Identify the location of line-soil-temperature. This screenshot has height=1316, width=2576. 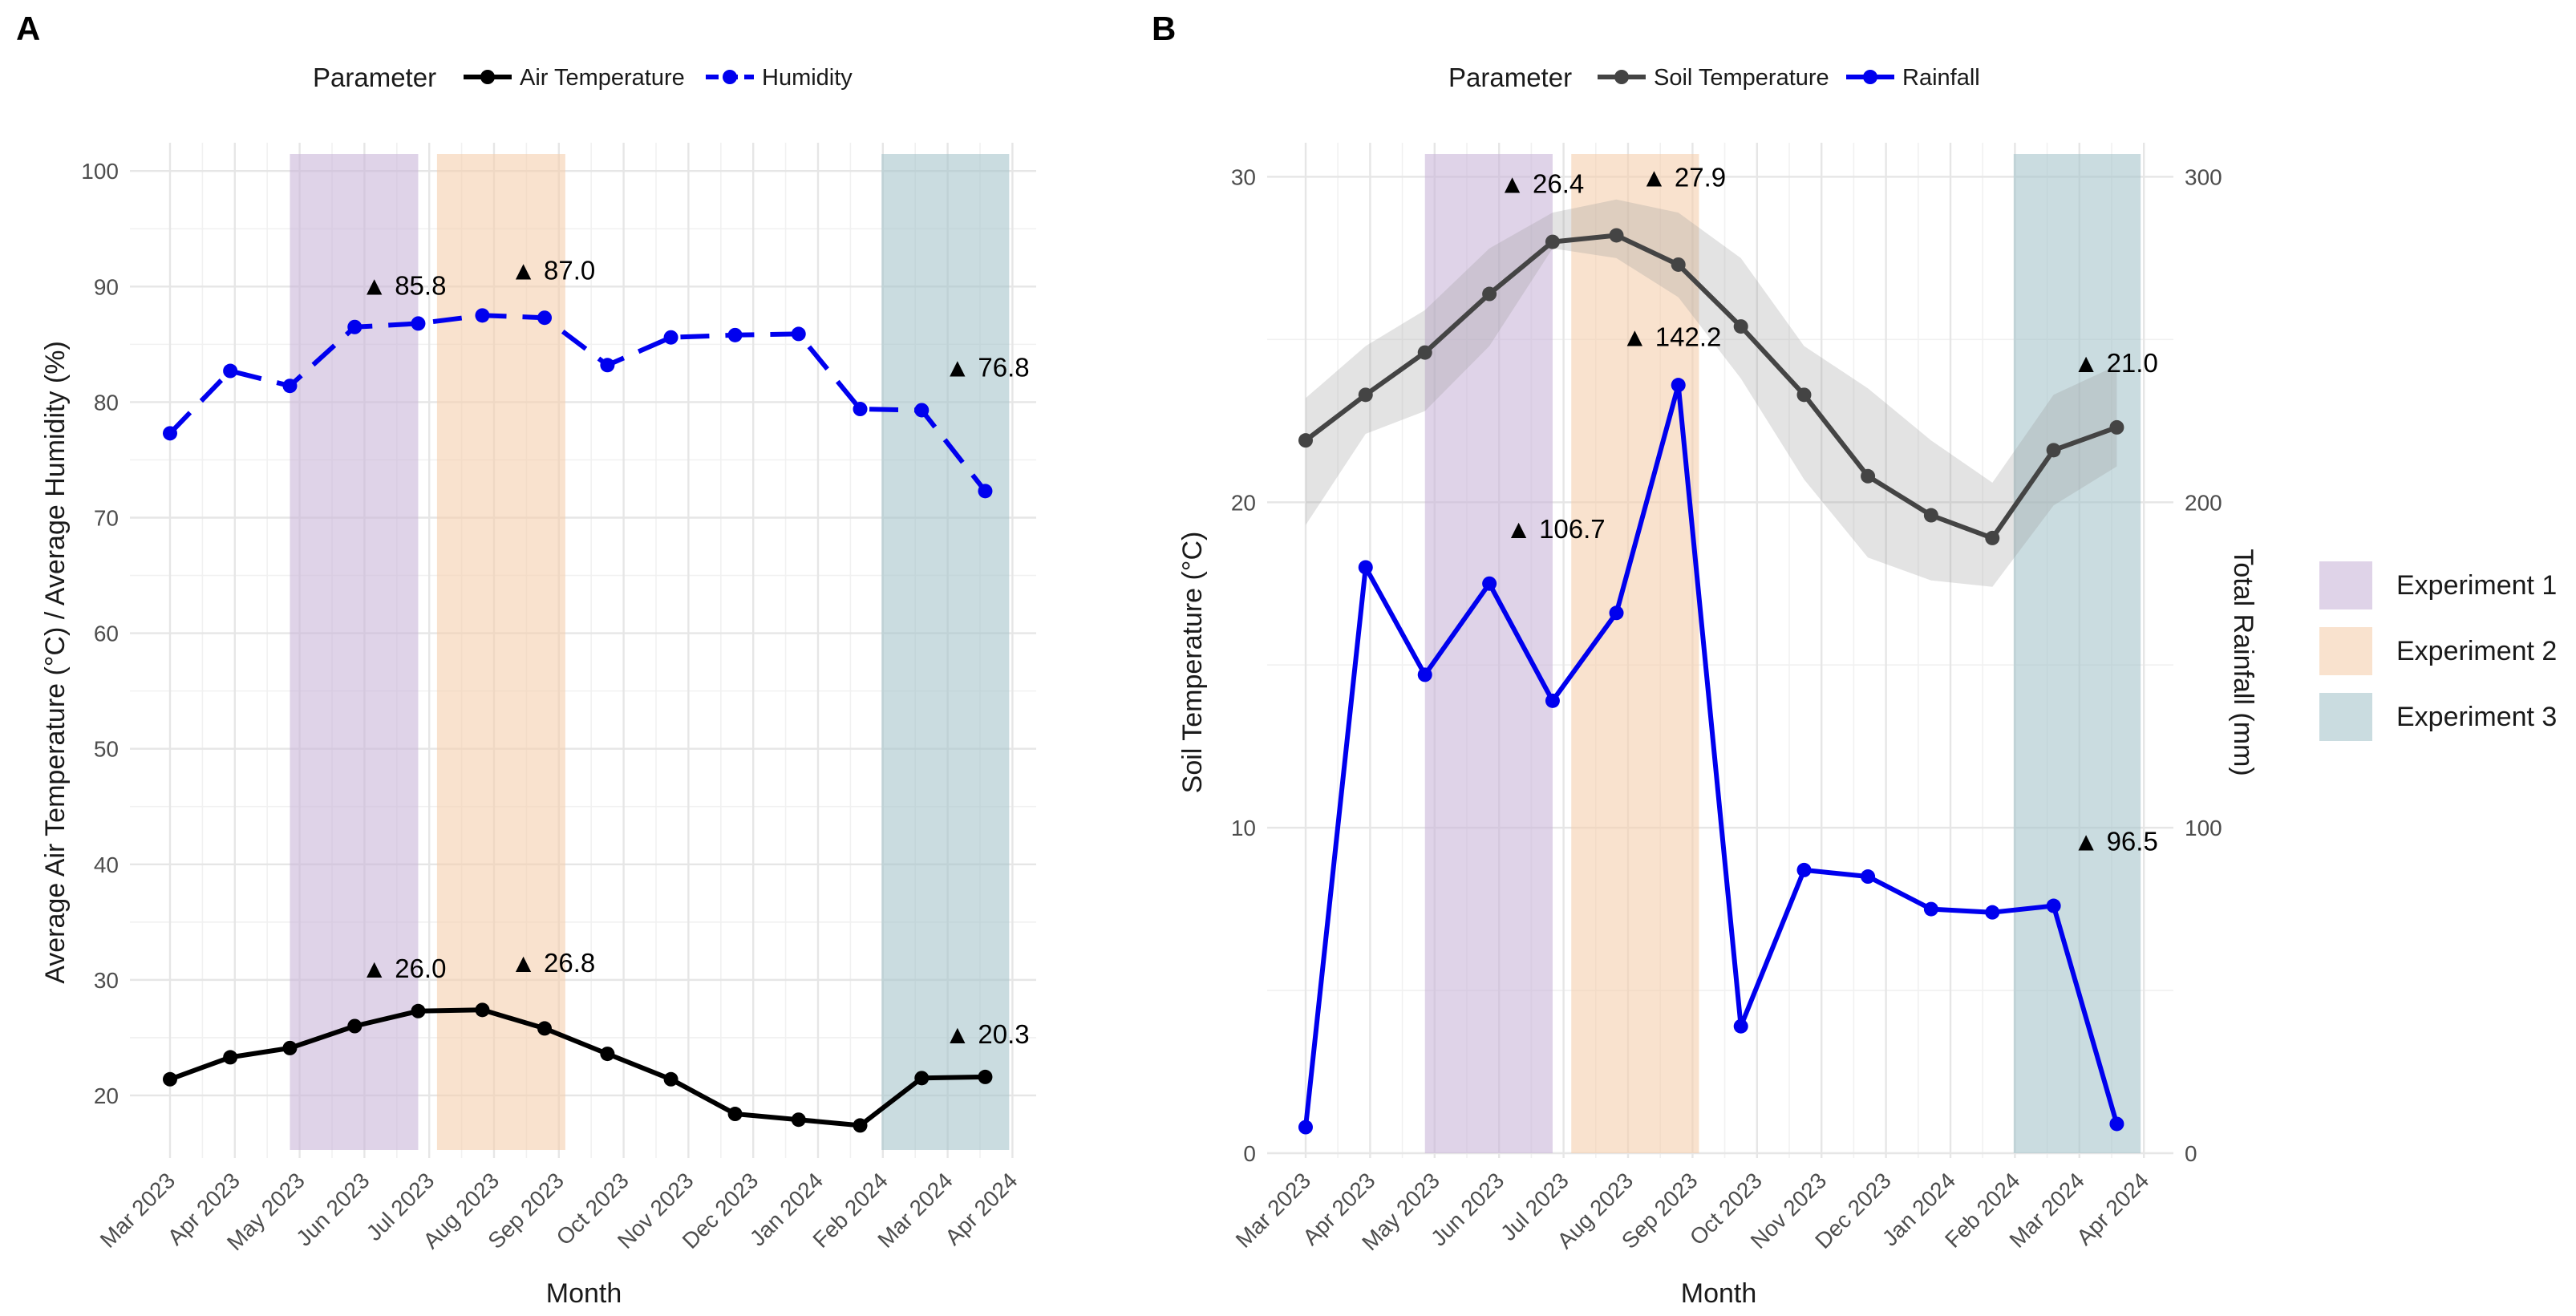
(1711, 387).